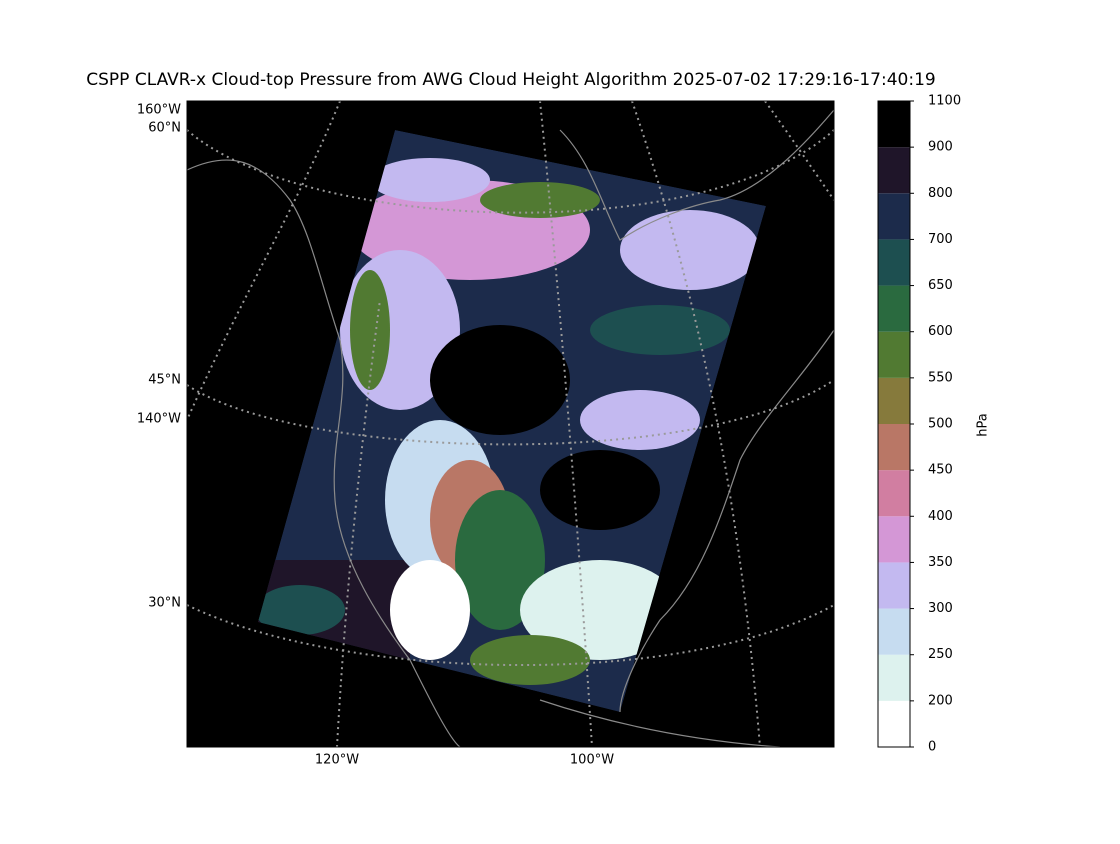 This screenshot has width=1120, height=844. What do you see at coordinates (983, 424) in the screenshot?
I see `colorbar-label: hPa` at bounding box center [983, 424].